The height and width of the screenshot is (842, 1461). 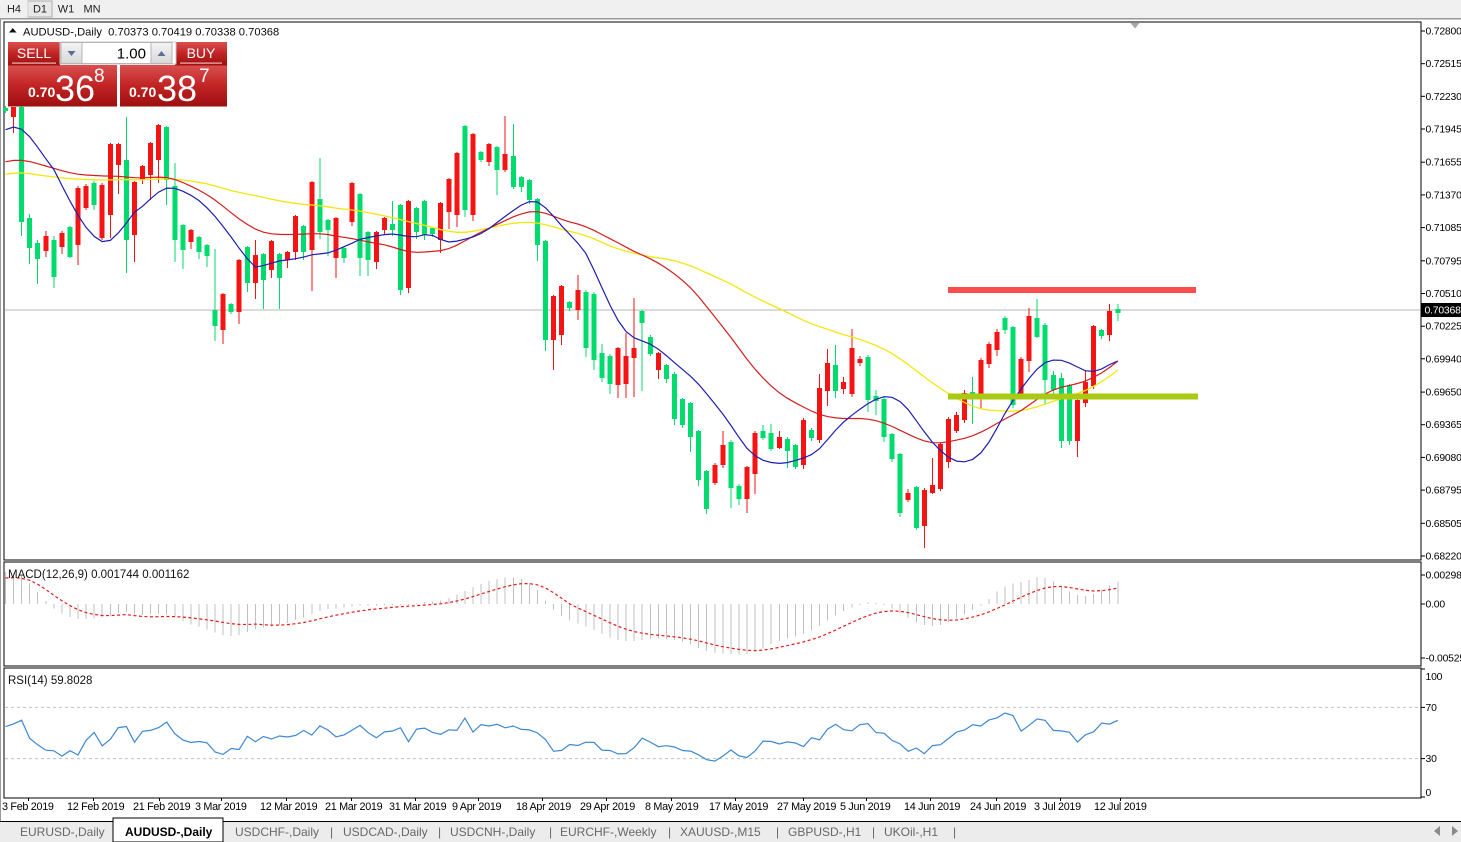 What do you see at coordinates (1443, 393) in the screenshot?
I see `svg-text: 0.69650` at bounding box center [1443, 393].